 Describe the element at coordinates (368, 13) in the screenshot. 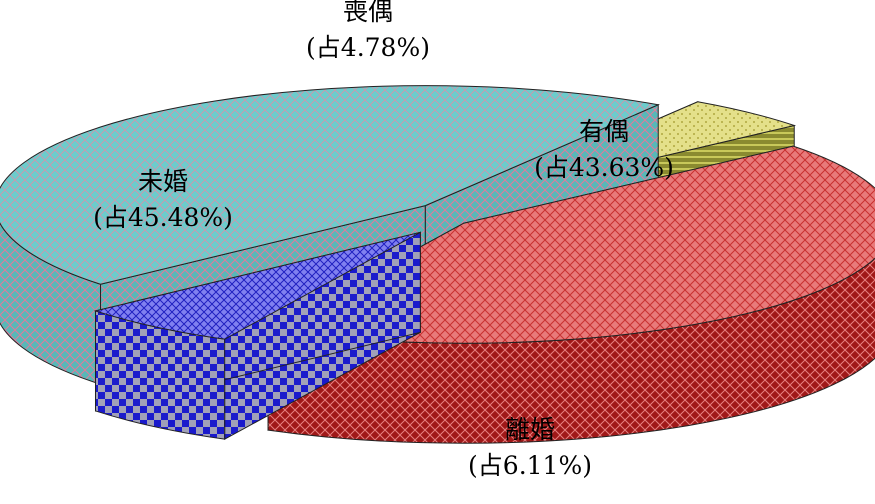

I see `slice-label-name-3: 喪偶` at that location.